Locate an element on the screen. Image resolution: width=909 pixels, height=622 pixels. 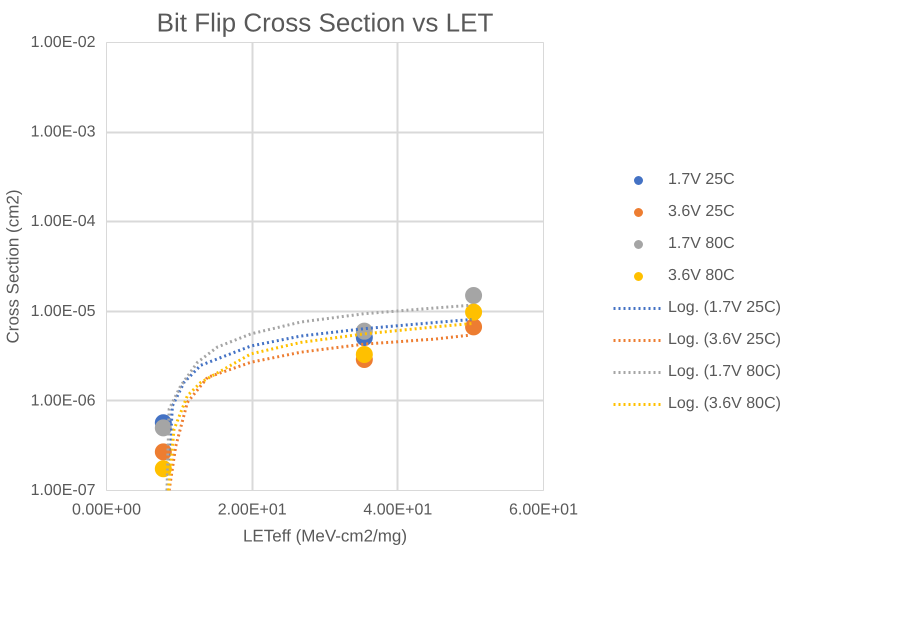
x-tick-label: 2.00E+01 is located at coordinates (252, 510).